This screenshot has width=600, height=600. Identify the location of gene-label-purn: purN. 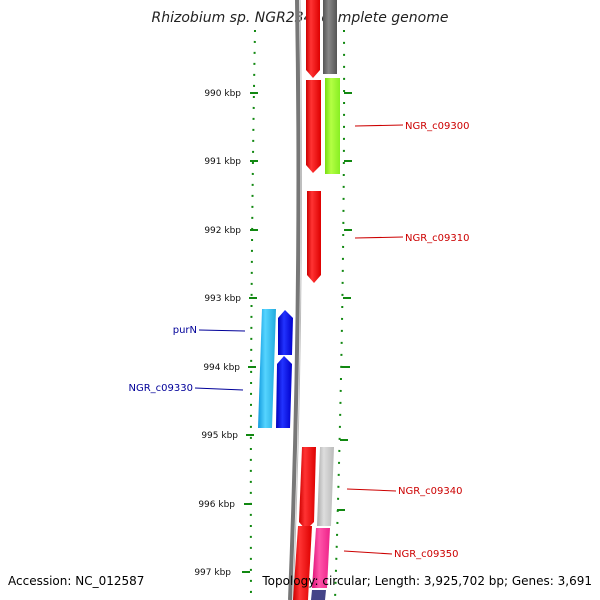
(185, 330).